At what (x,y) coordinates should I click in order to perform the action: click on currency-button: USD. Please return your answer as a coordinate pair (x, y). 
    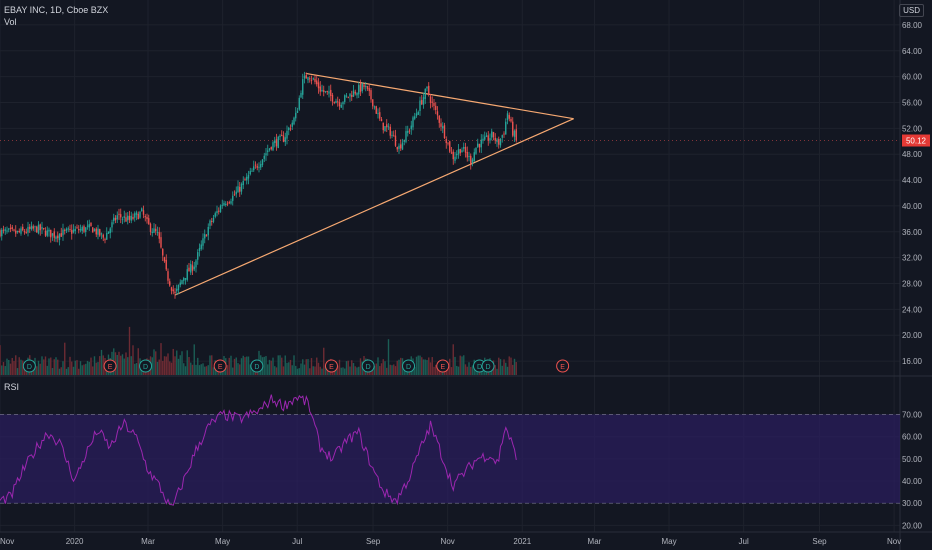
    Looking at the image, I should click on (911, 10).